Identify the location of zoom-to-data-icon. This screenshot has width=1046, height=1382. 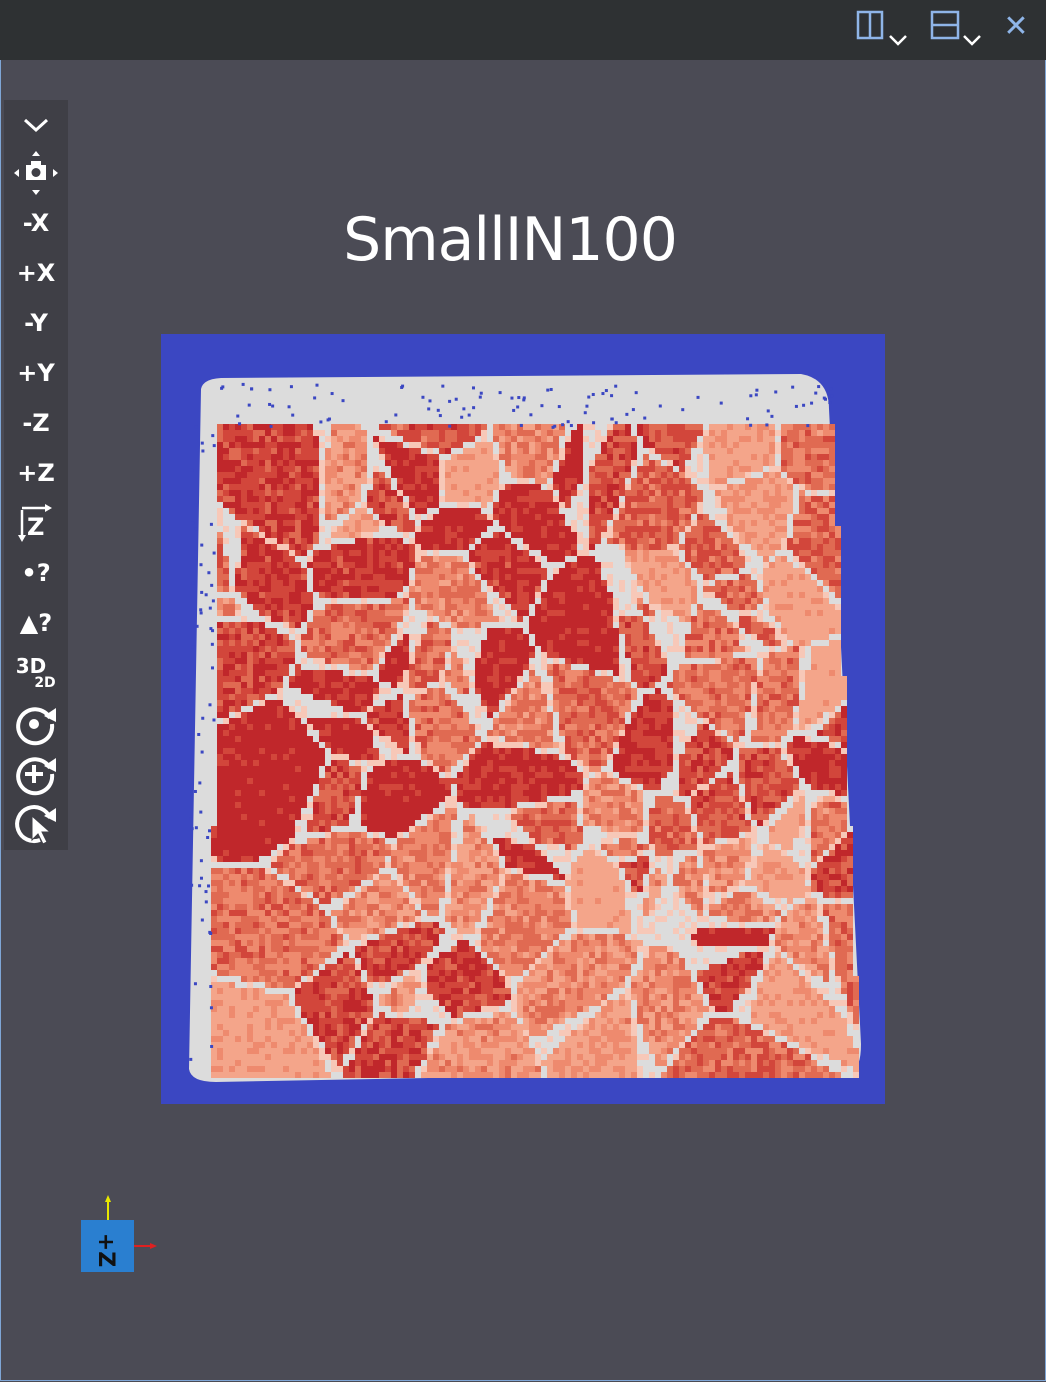
(36, 776).